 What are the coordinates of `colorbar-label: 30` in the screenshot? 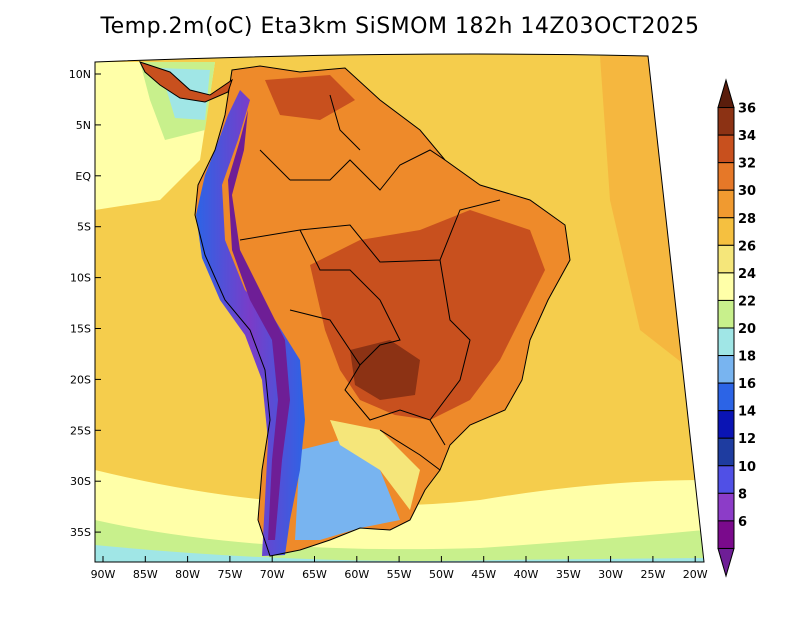 It's located at (747, 191).